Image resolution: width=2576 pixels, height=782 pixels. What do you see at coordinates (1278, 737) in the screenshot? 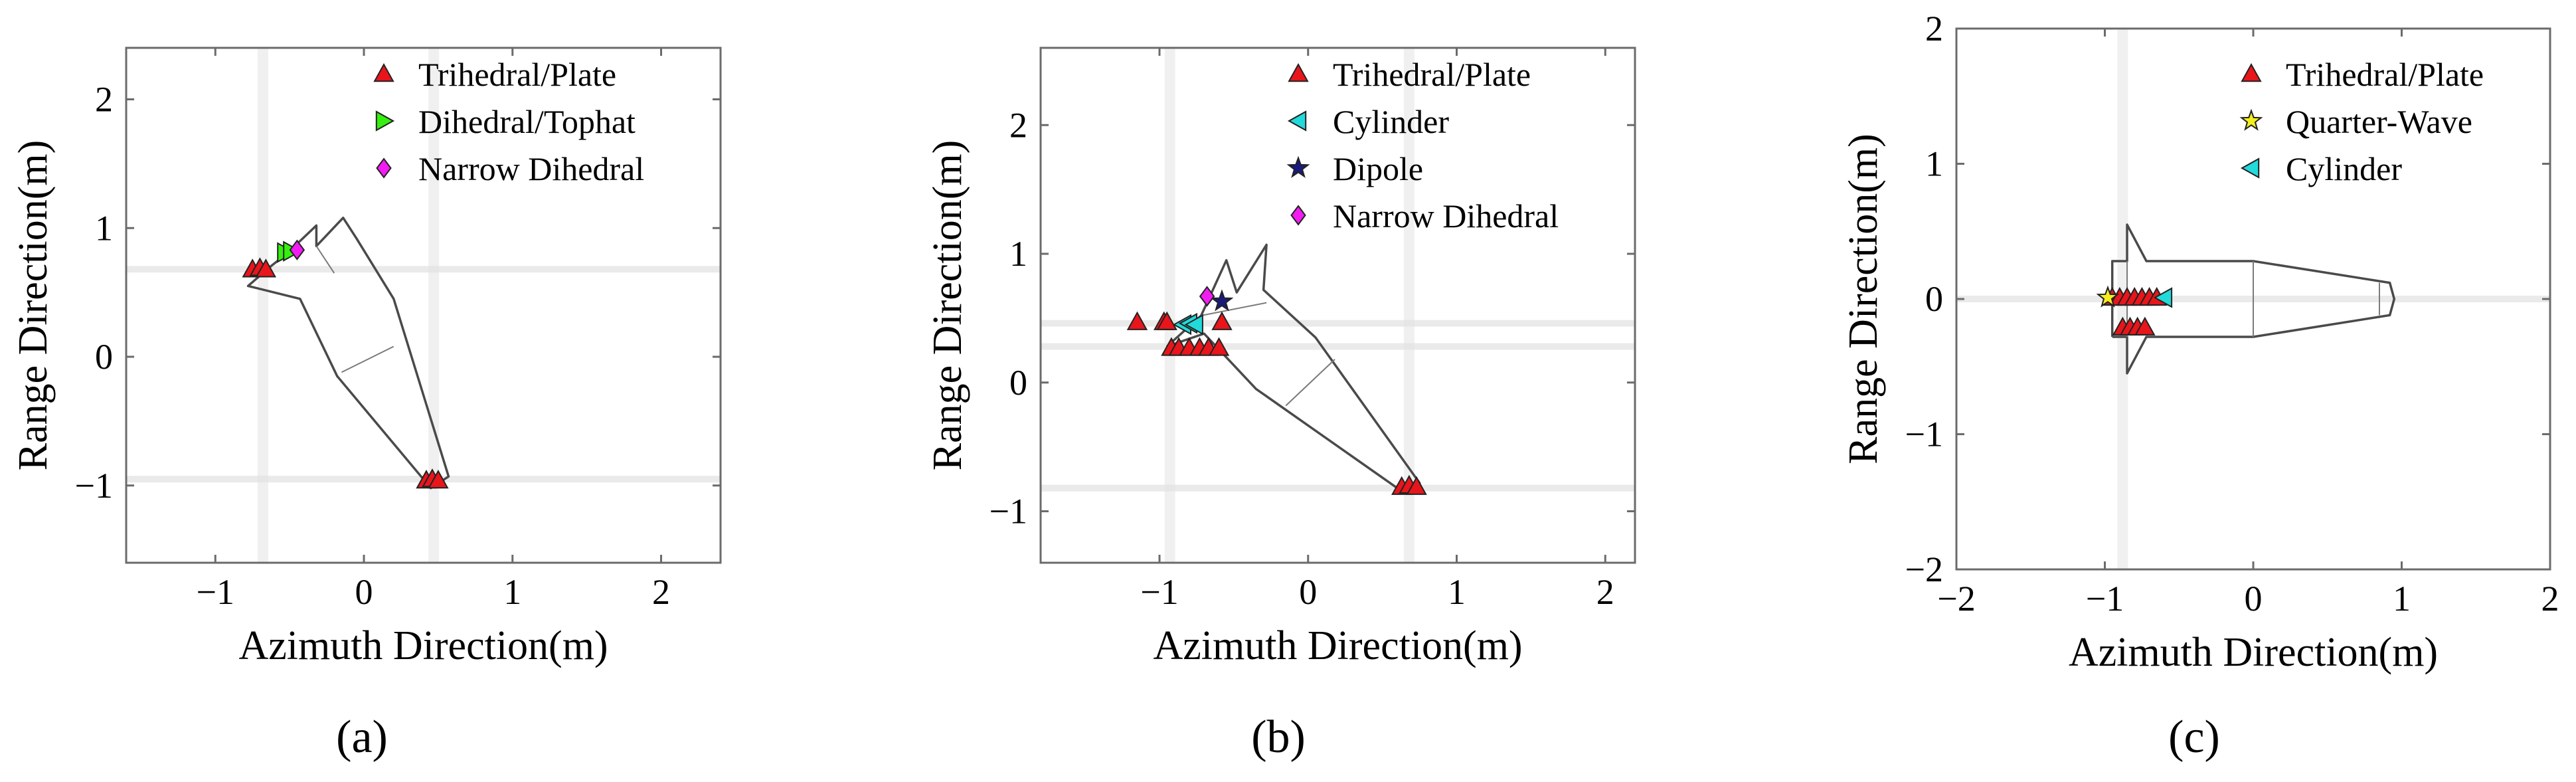
I see `panel-label-b: (b)` at bounding box center [1278, 737].